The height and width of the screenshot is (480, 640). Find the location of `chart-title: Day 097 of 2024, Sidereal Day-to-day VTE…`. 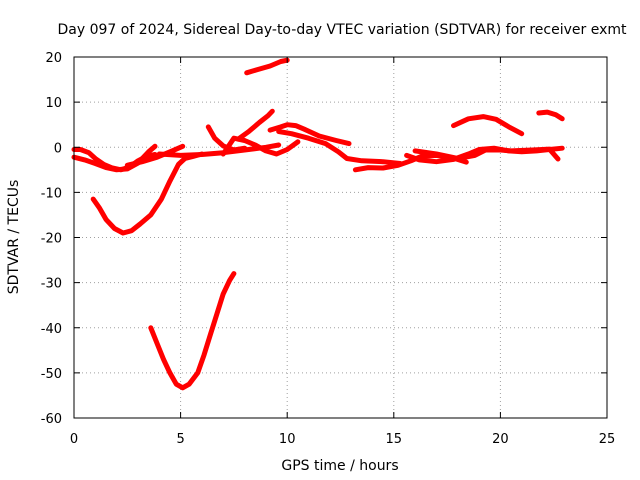

chart-title: Day 097 of 2024, Sidereal Day-to-day VTE… is located at coordinates (343, 30).